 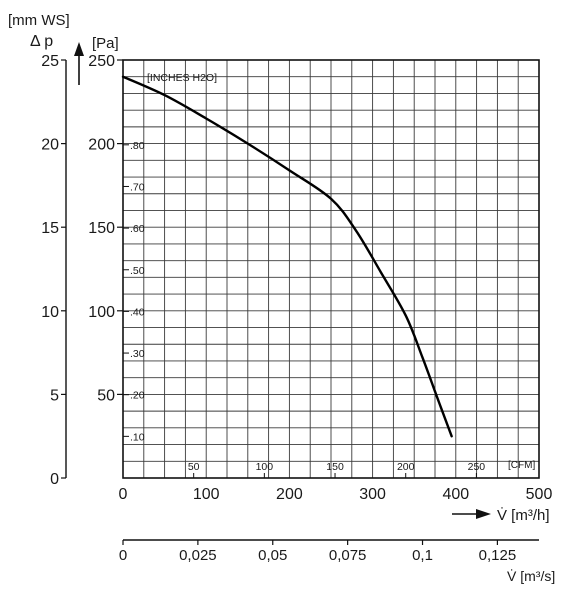 What do you see at coordinates (539, 494) in the screenshot?
I see `m3h-tick-label: 500` at bounding box center [539, 494].